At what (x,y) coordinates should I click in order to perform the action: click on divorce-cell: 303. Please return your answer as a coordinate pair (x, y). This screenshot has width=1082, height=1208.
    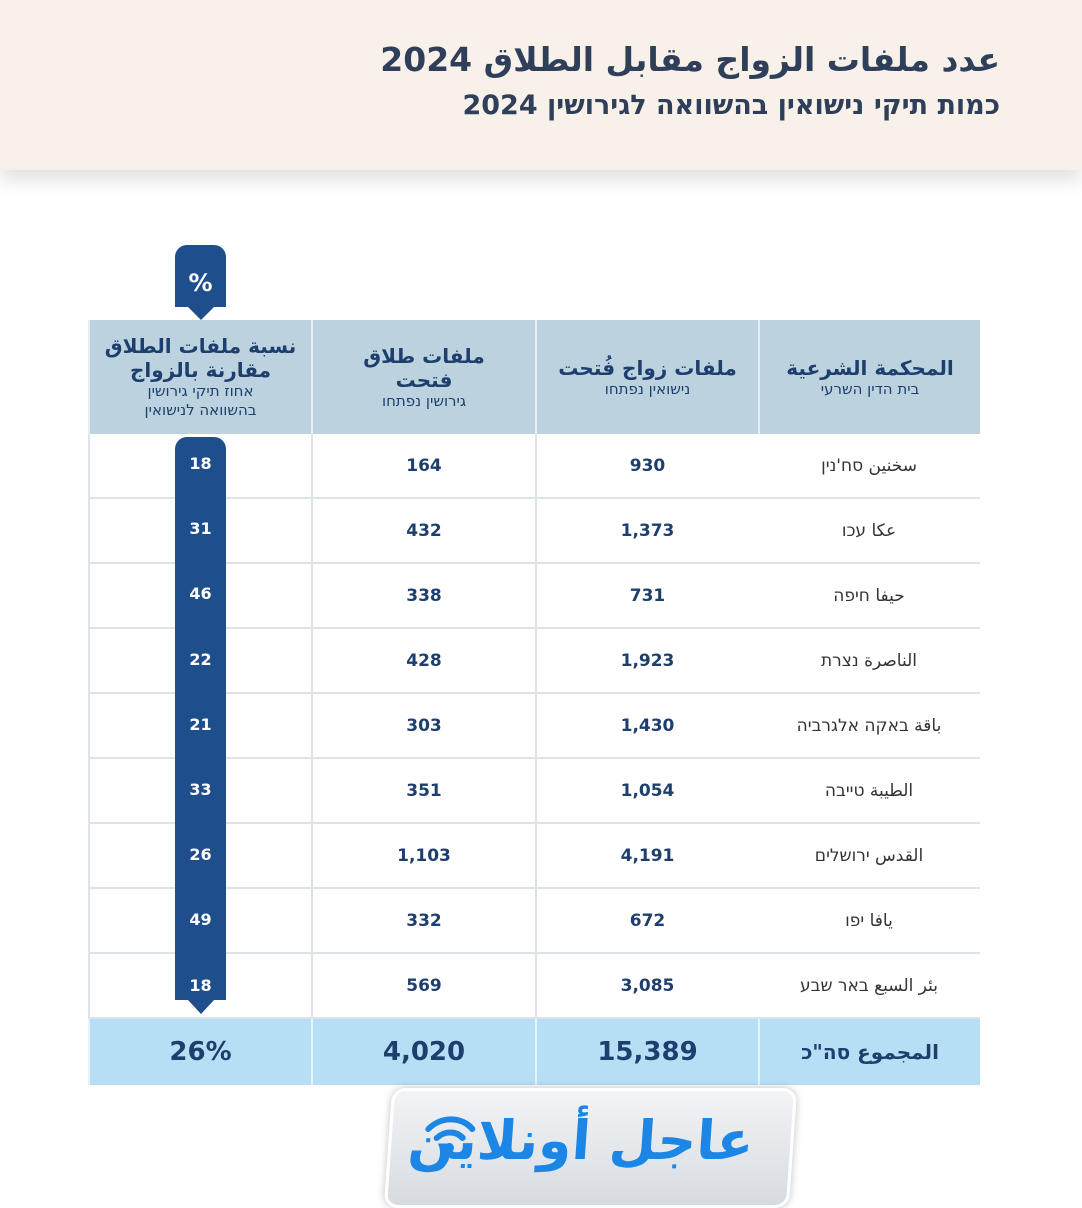
    Looking at the image, I should click on (423, 725).